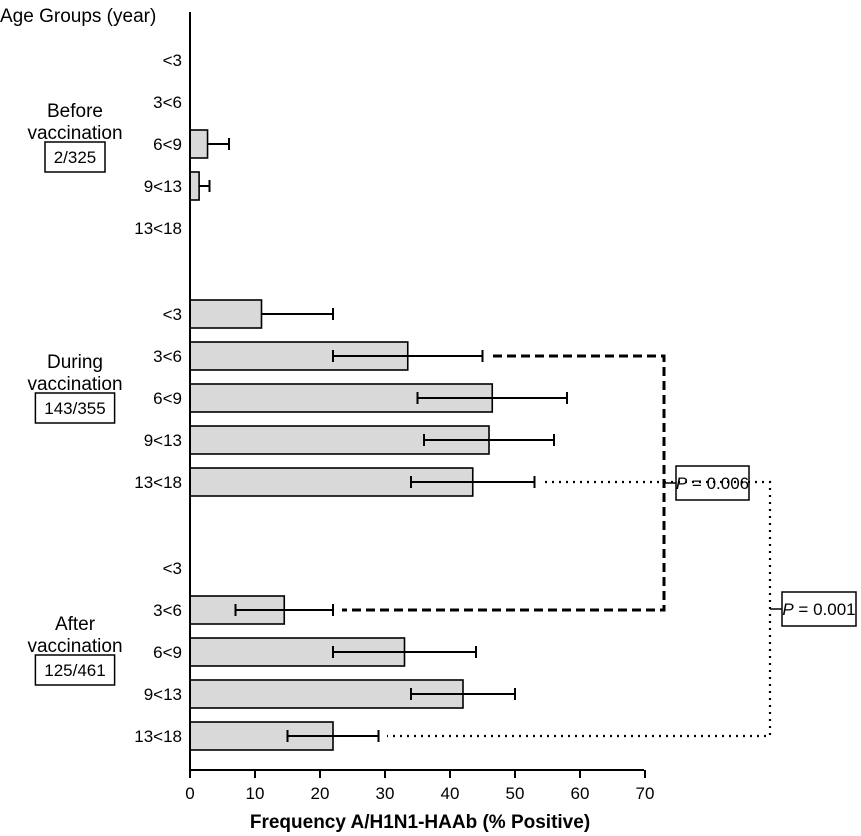 The image size is (861, 836). Describe the element at coordinates (75, 624) in the screenshot. I see `group-label: After` at that location.